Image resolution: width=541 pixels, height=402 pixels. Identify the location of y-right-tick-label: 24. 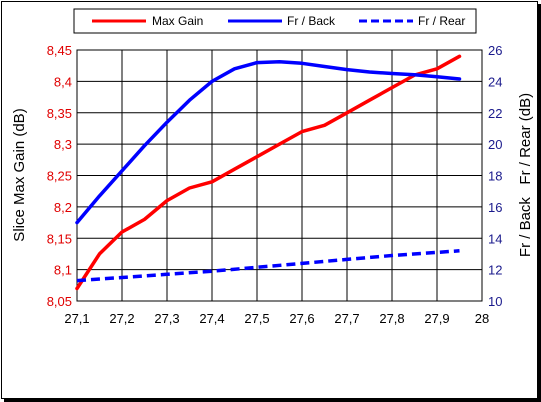
(495, 81).